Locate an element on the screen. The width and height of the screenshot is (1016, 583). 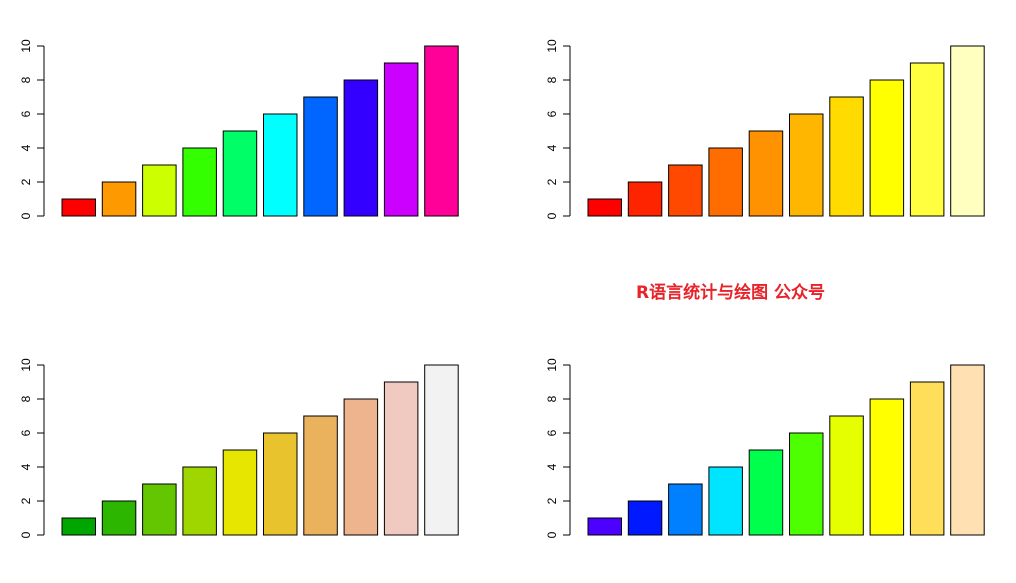
watermark-text: R语言统计与绘图 公众号 is located at coordinates (731, 293).